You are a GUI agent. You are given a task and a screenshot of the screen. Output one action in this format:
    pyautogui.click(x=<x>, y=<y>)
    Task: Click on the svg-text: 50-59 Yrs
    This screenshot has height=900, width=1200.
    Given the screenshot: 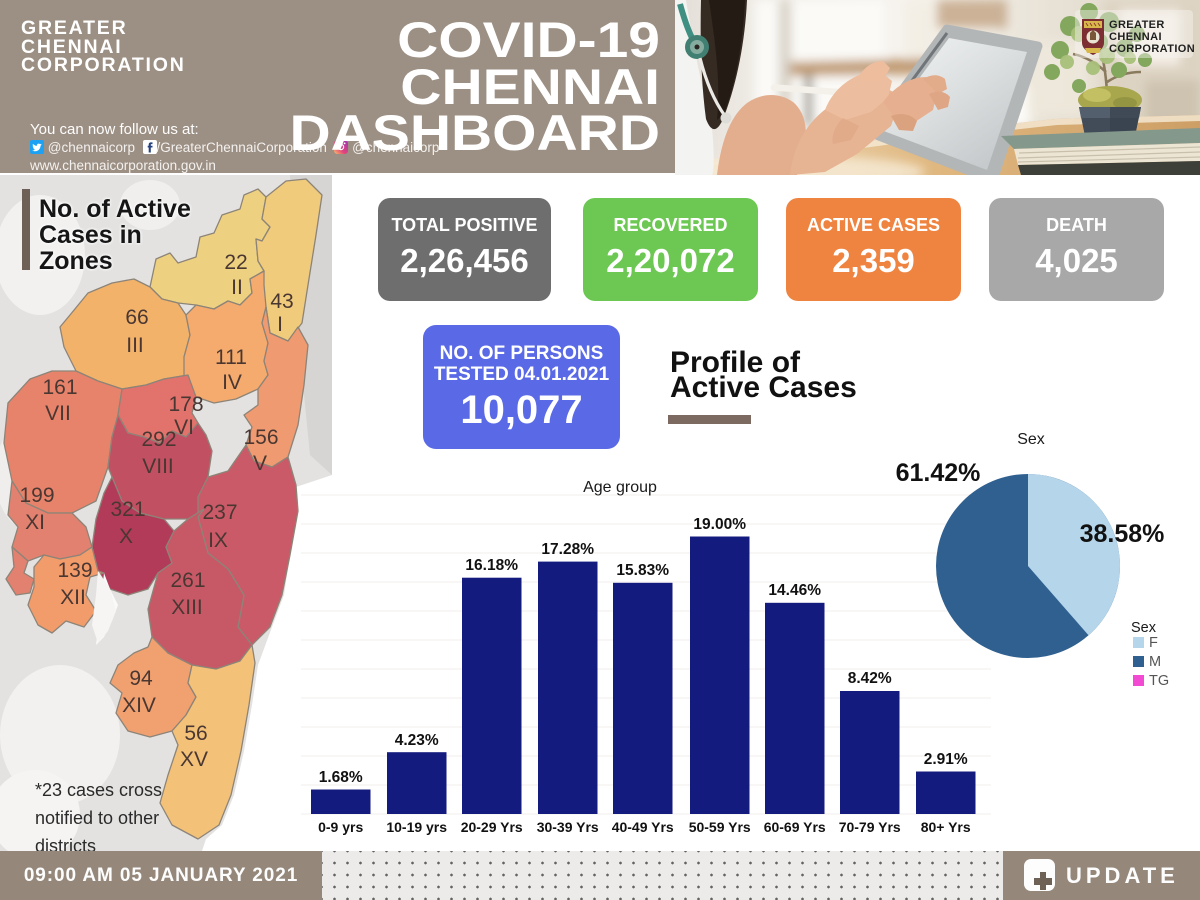 What is the action you would take?
    pyautogui.click(x=720, y=827)
    